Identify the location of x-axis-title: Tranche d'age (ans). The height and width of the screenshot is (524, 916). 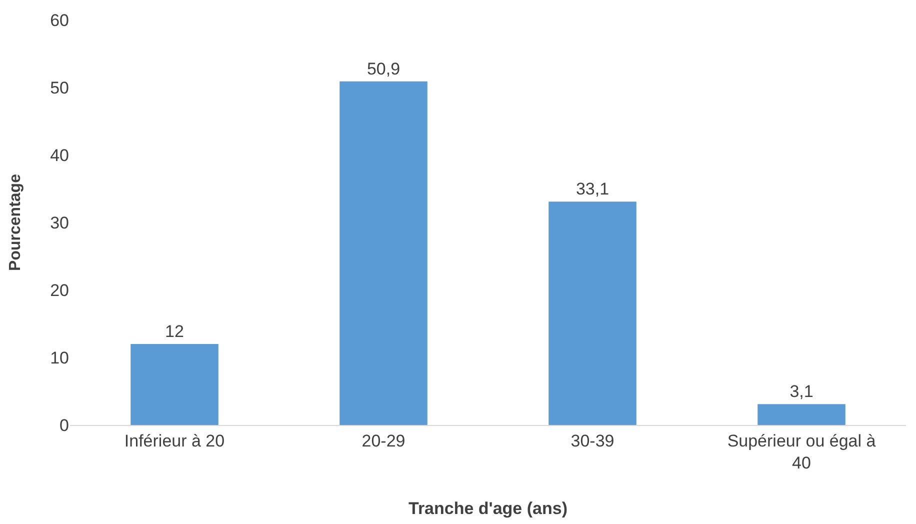
(488, 508).